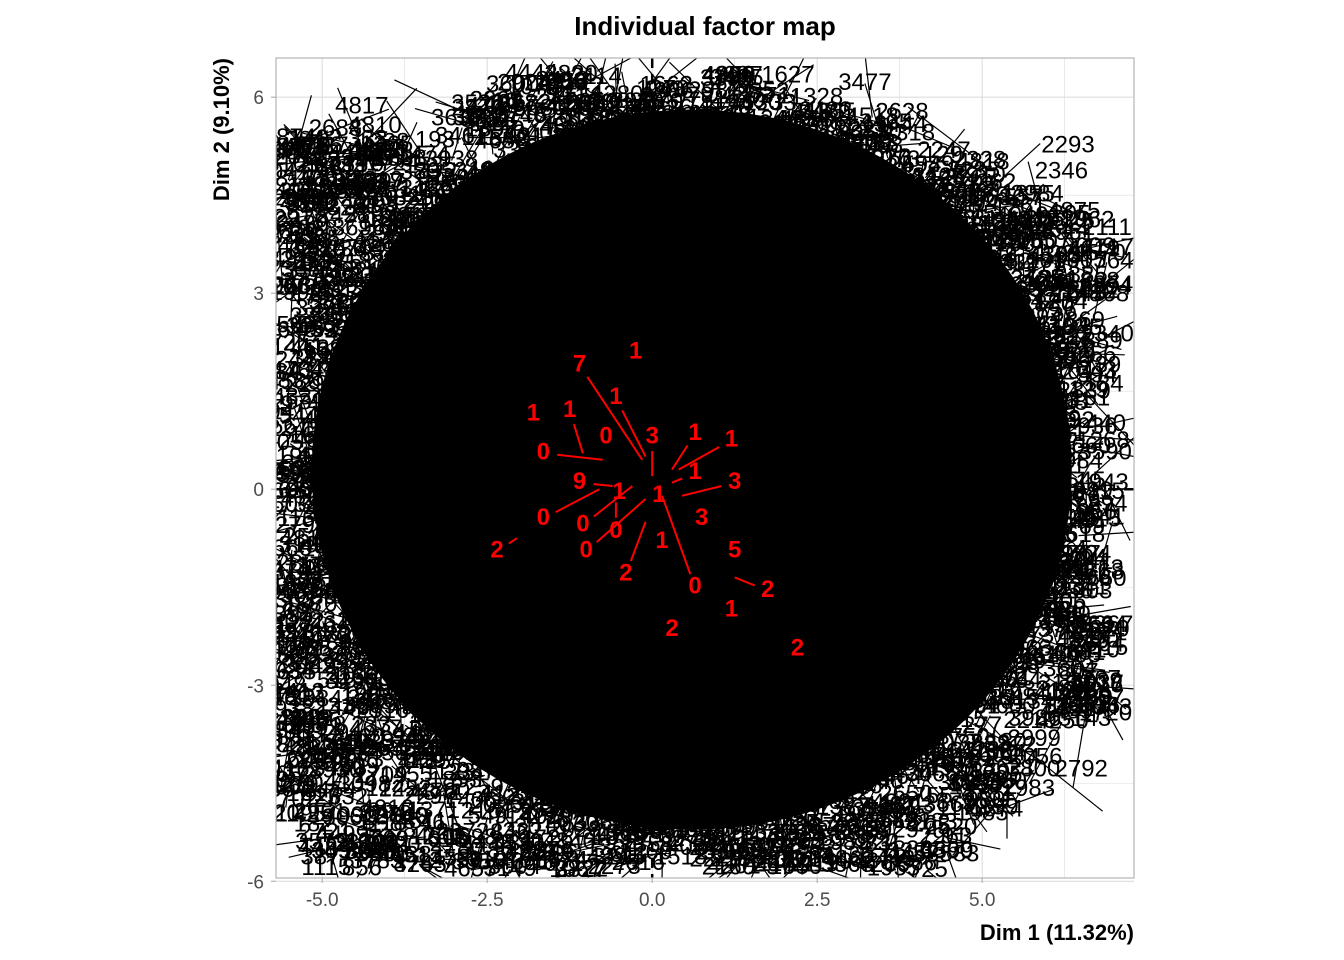  What do you see at coordinates (692, 847) in the screenshot?
I see `individual-label: 4081` at bounding box center [692, 847].